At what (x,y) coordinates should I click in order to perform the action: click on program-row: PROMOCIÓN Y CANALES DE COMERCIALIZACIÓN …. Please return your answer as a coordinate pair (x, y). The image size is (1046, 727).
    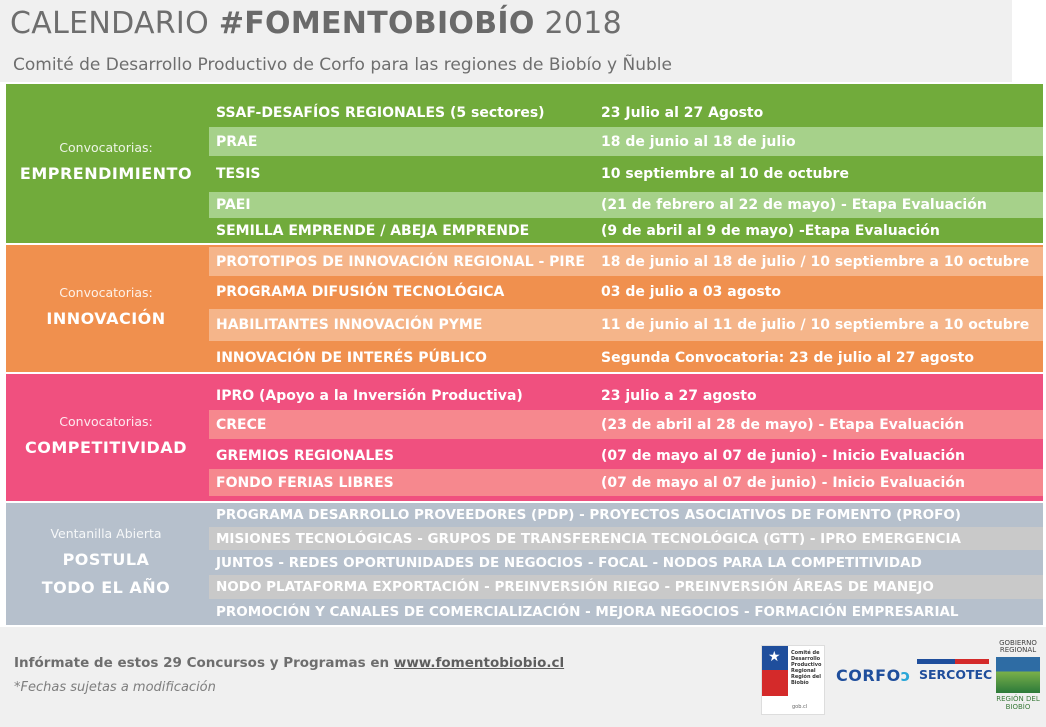
    Looking at the image, I should click on (626, 612).